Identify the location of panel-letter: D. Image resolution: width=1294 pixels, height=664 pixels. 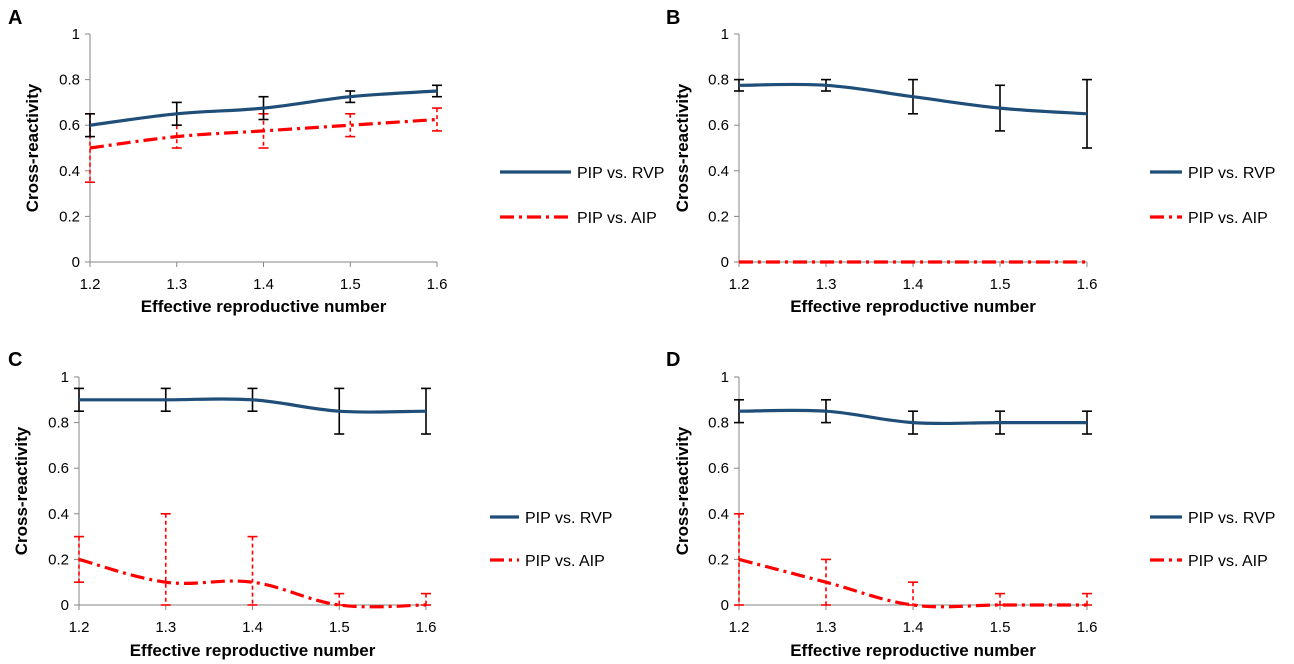
(673, 360).